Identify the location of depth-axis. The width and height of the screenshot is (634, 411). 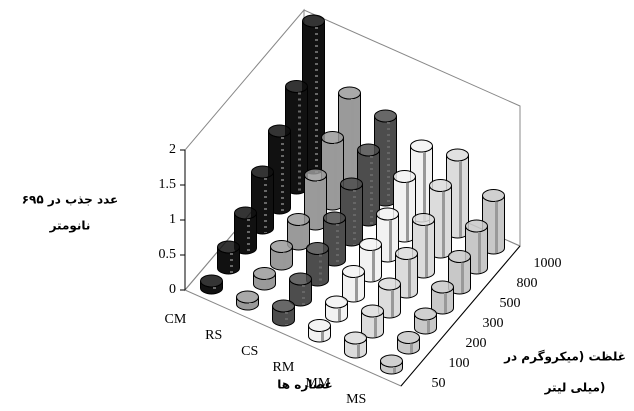
(460, 316).